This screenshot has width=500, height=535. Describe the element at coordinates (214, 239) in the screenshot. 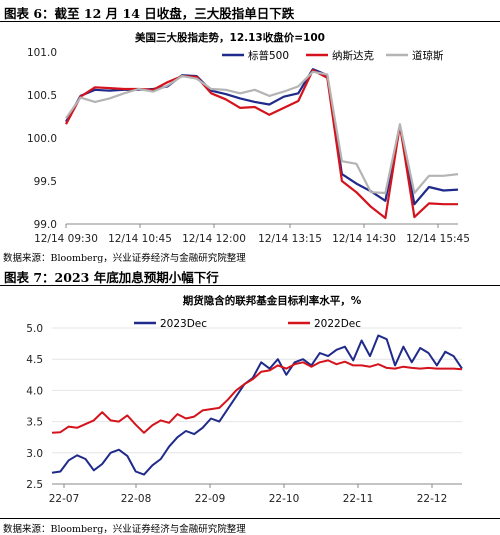

I see `x-tick-label: 12/14 12:00` at that location.